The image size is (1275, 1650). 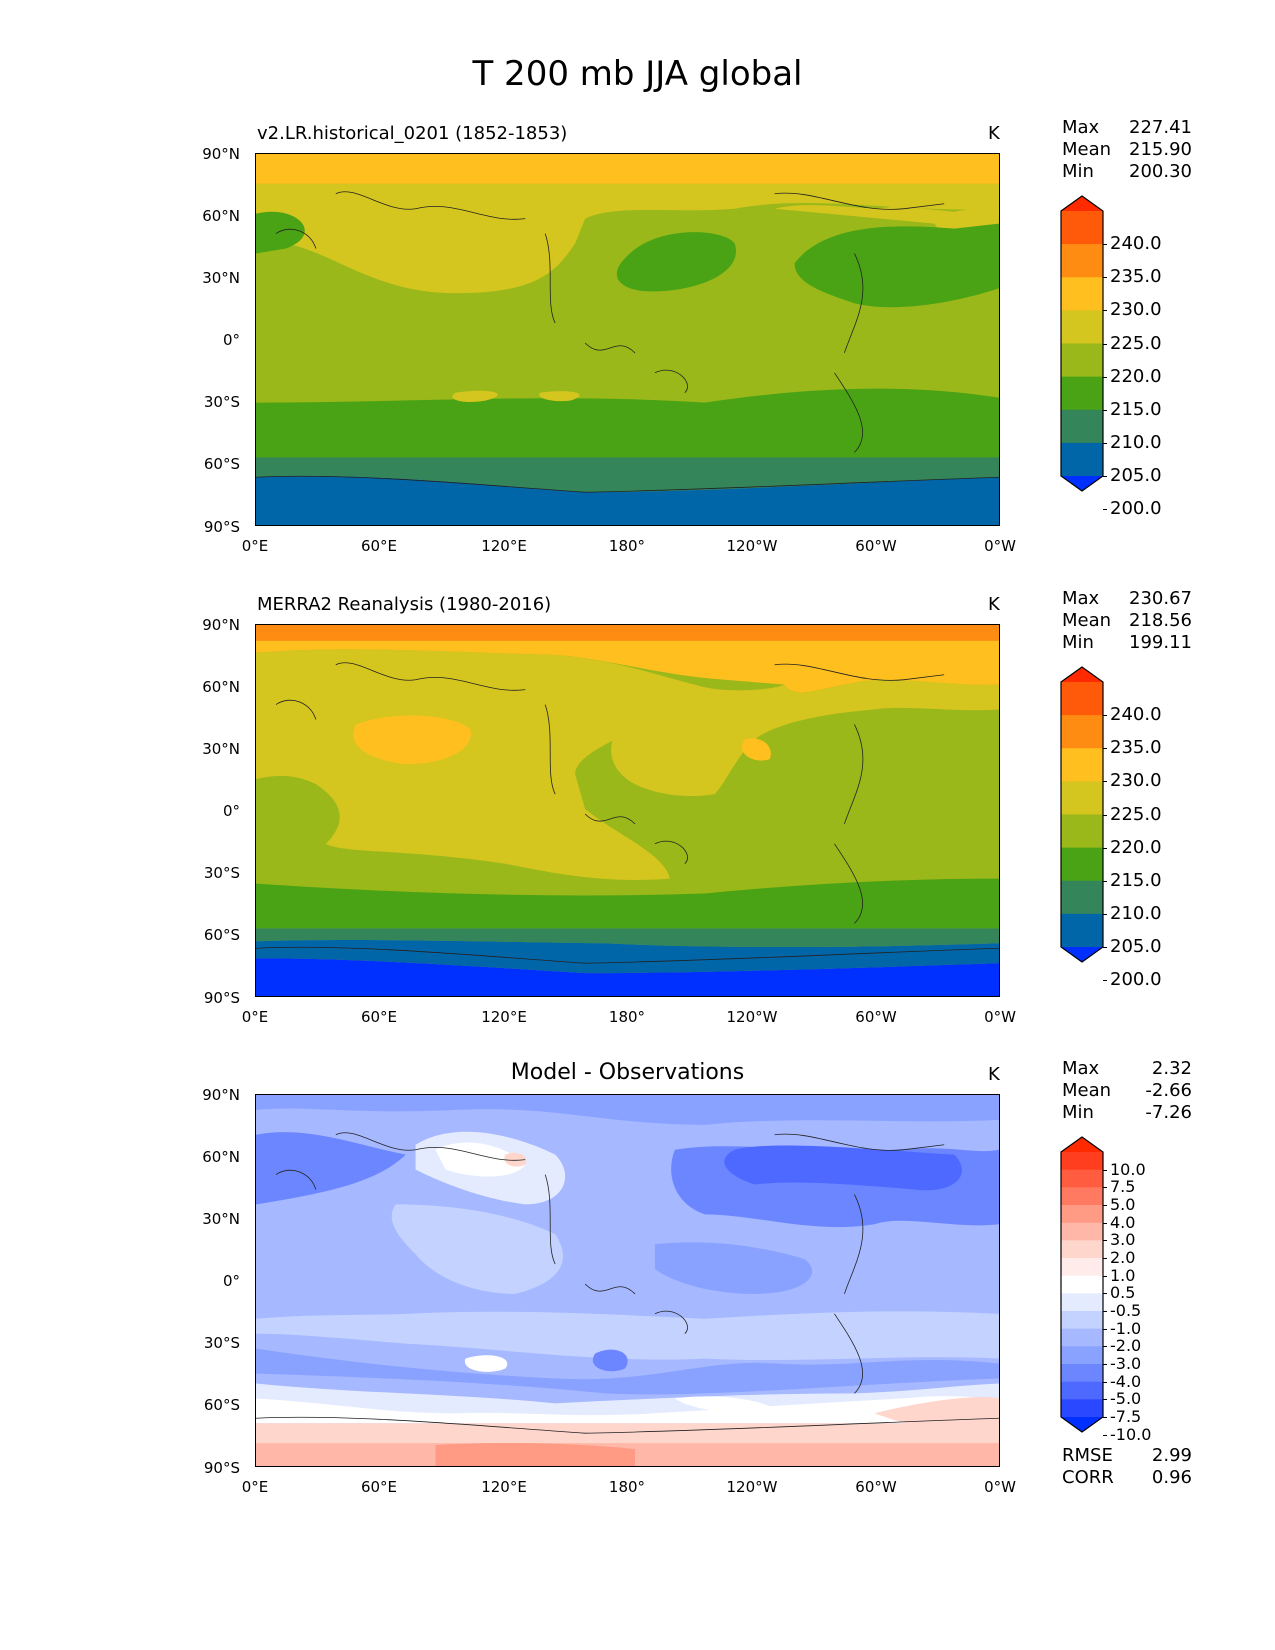 I want to click on panel1-units: K, so click(x=994, y=133).